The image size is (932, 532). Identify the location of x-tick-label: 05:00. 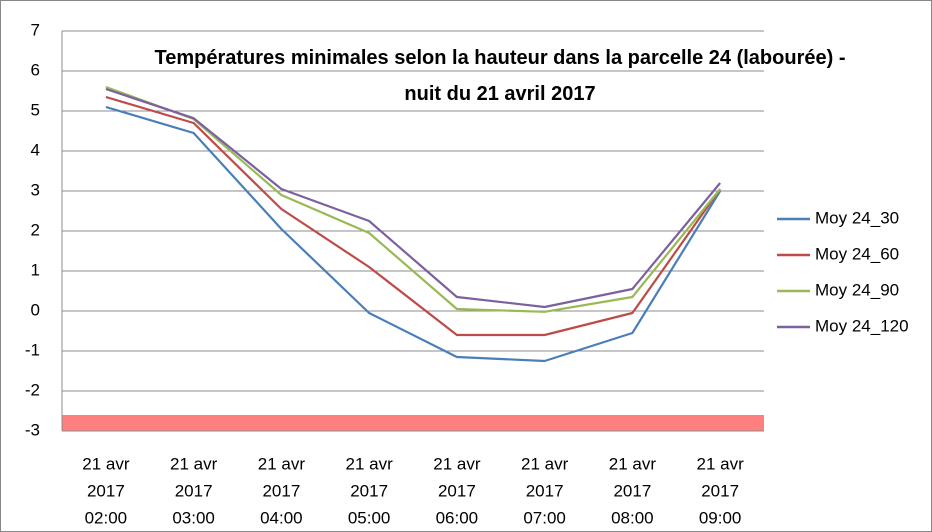
(369, 517).